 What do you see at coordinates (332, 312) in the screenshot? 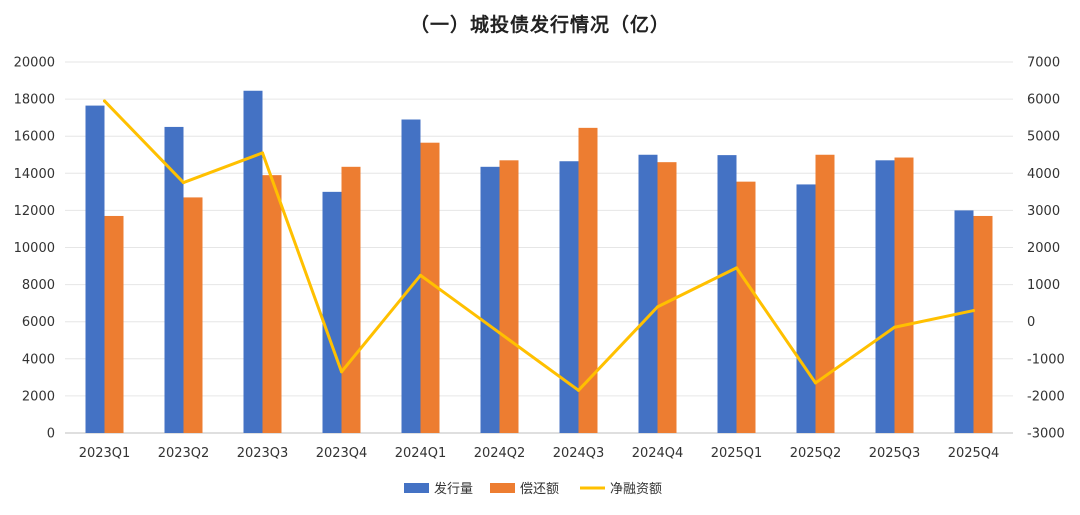
I see `issuance-bar-2023Q4` at bounding box center [332, 312].